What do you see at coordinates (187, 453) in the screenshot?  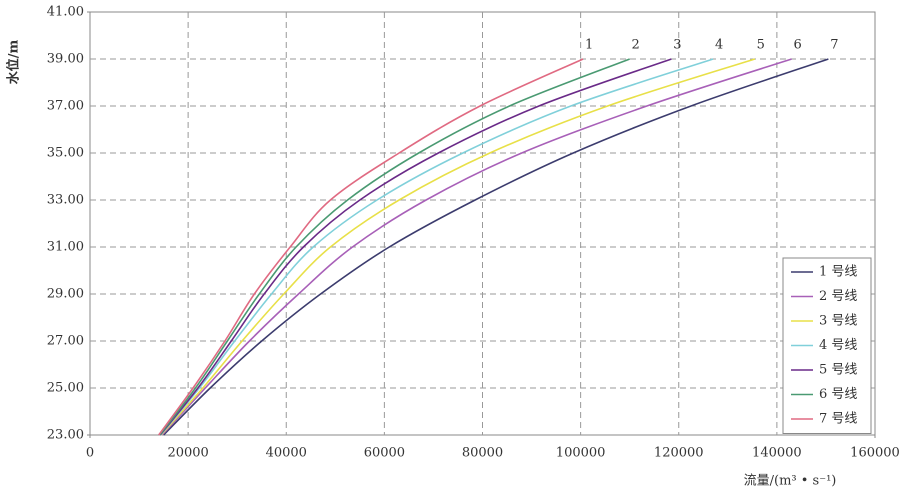 I see `x-tick-label: 20000` at bounding box center [187, 453].